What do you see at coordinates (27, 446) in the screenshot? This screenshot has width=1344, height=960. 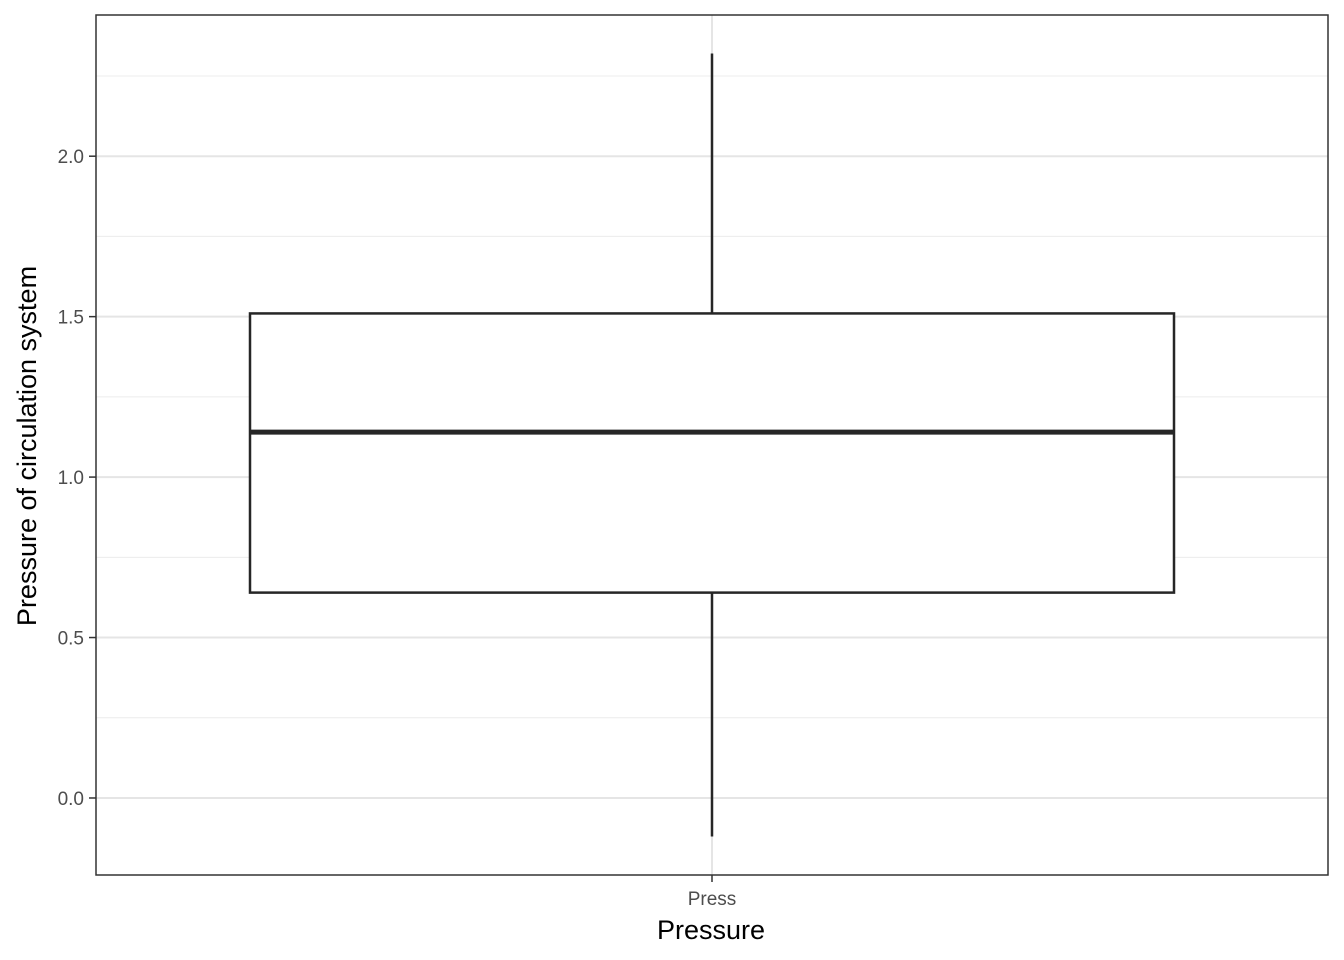 I see `y-axis-title: Pressure of circulation system` at bounding box center [27, 446].